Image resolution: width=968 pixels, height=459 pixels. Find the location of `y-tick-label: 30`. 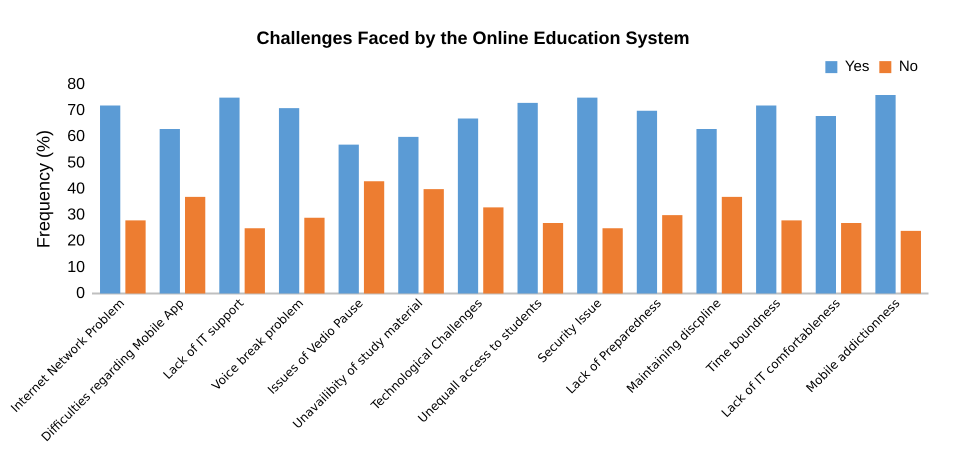

y-tick-label: 30 is located at coordinates (76, 215).